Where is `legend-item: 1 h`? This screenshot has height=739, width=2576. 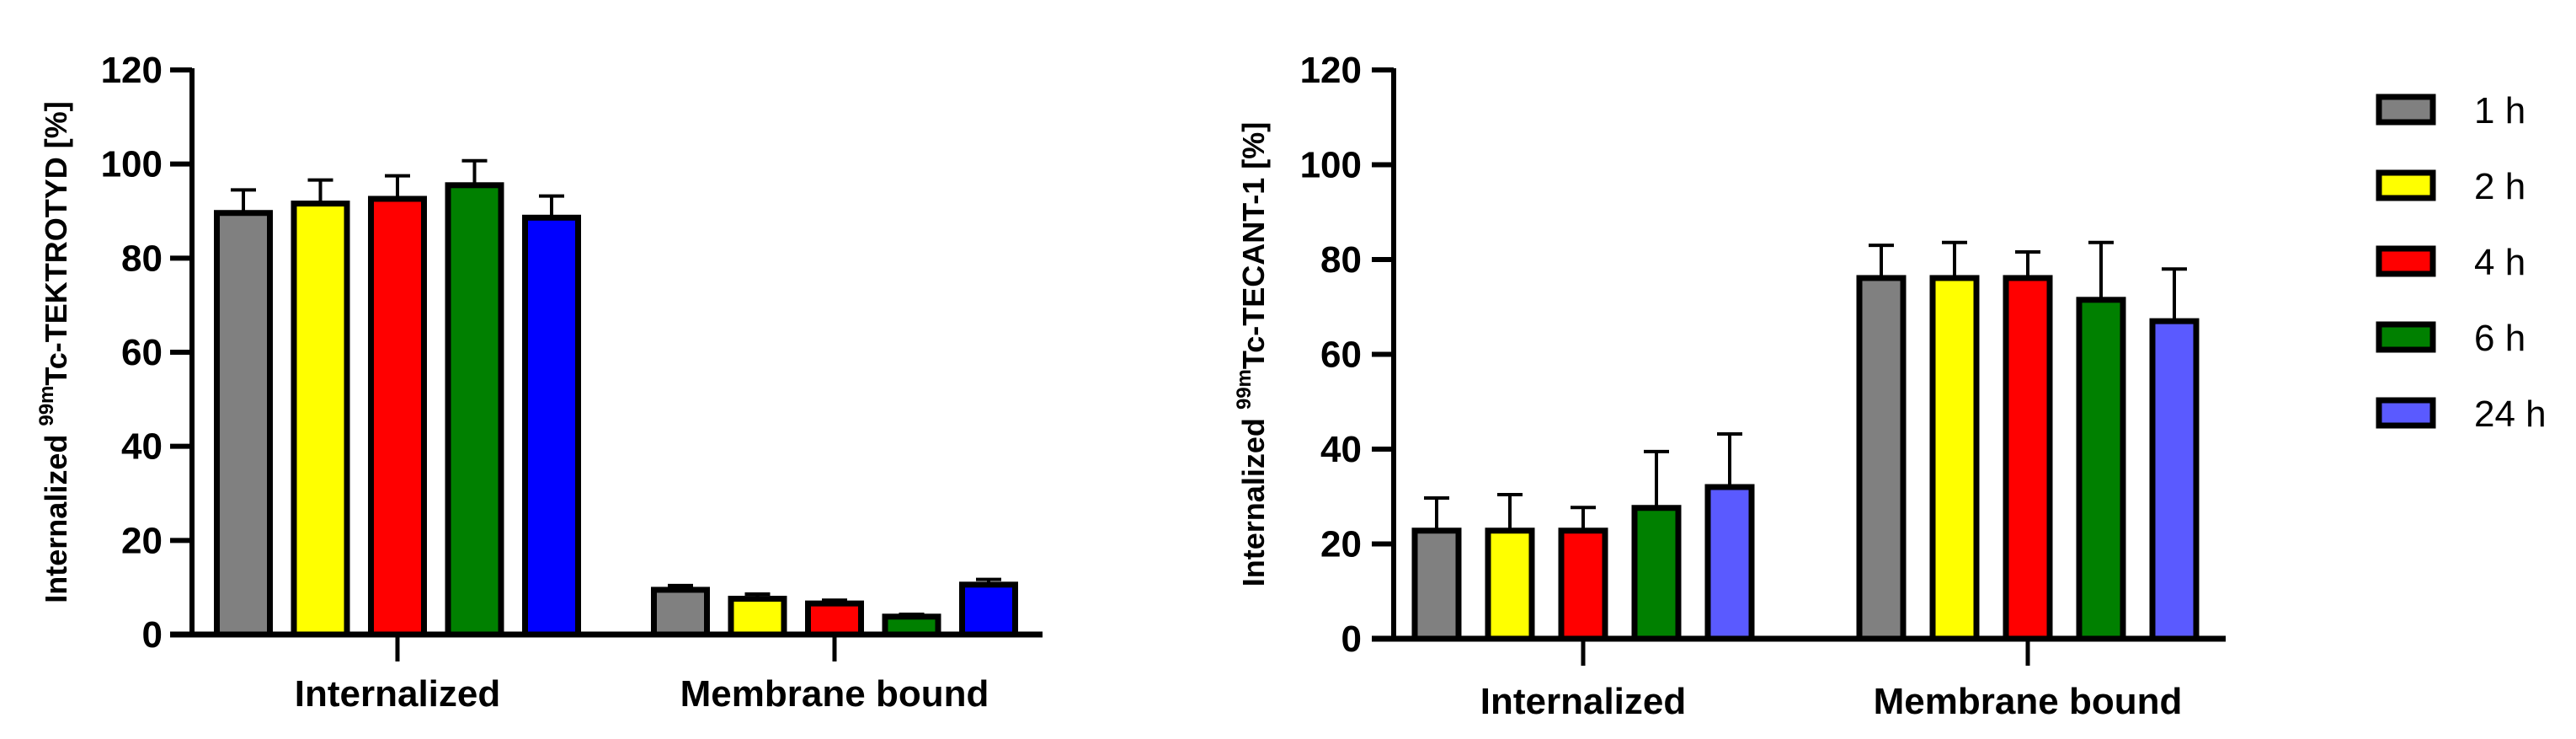 legend-item: 1 h is located at coordinates (2450, 111).